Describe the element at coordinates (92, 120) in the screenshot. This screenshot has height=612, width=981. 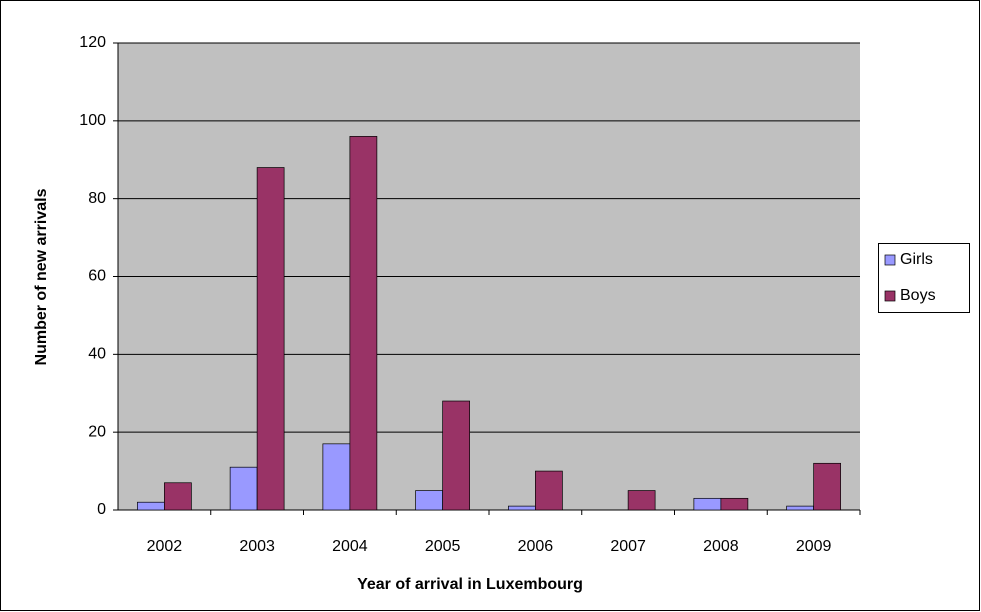
I see `y-tick-label: 100` at that location.